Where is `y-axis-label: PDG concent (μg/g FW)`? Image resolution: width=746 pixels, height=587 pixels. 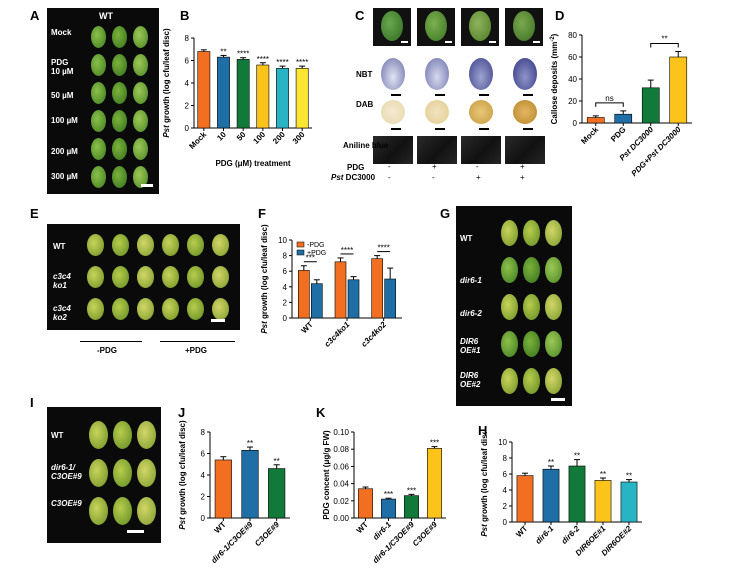
y-axis-label: PDG concent (μg/g FW) is located at coordinates (326, 475).